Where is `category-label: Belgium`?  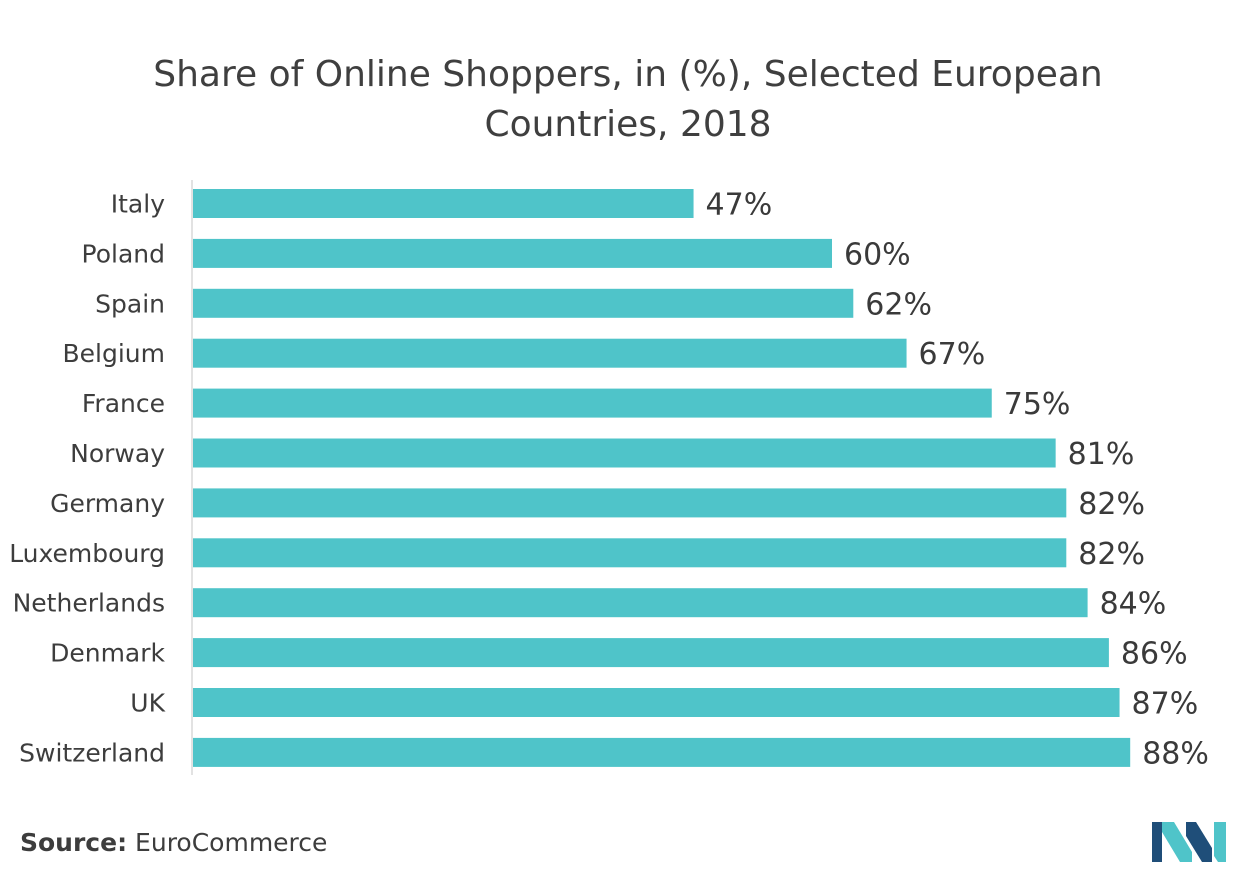
category-label: Belgium is located at coordinates (114, 353).